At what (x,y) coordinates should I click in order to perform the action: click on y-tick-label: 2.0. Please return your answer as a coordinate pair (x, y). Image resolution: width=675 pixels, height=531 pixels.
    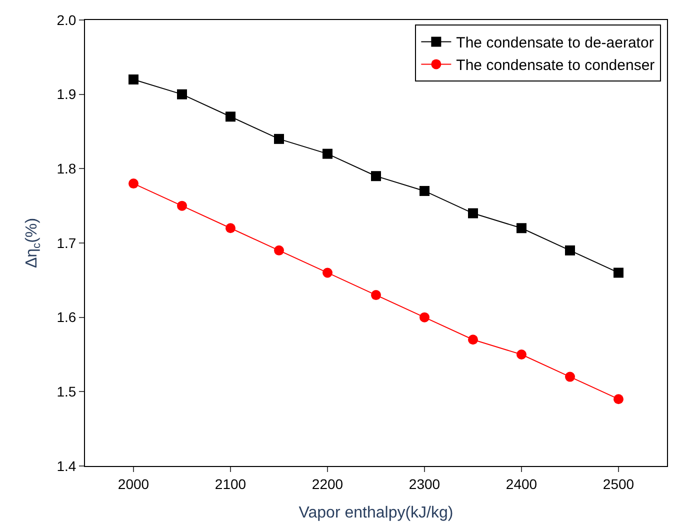
    Looking at the image, I should click on (66, 20).